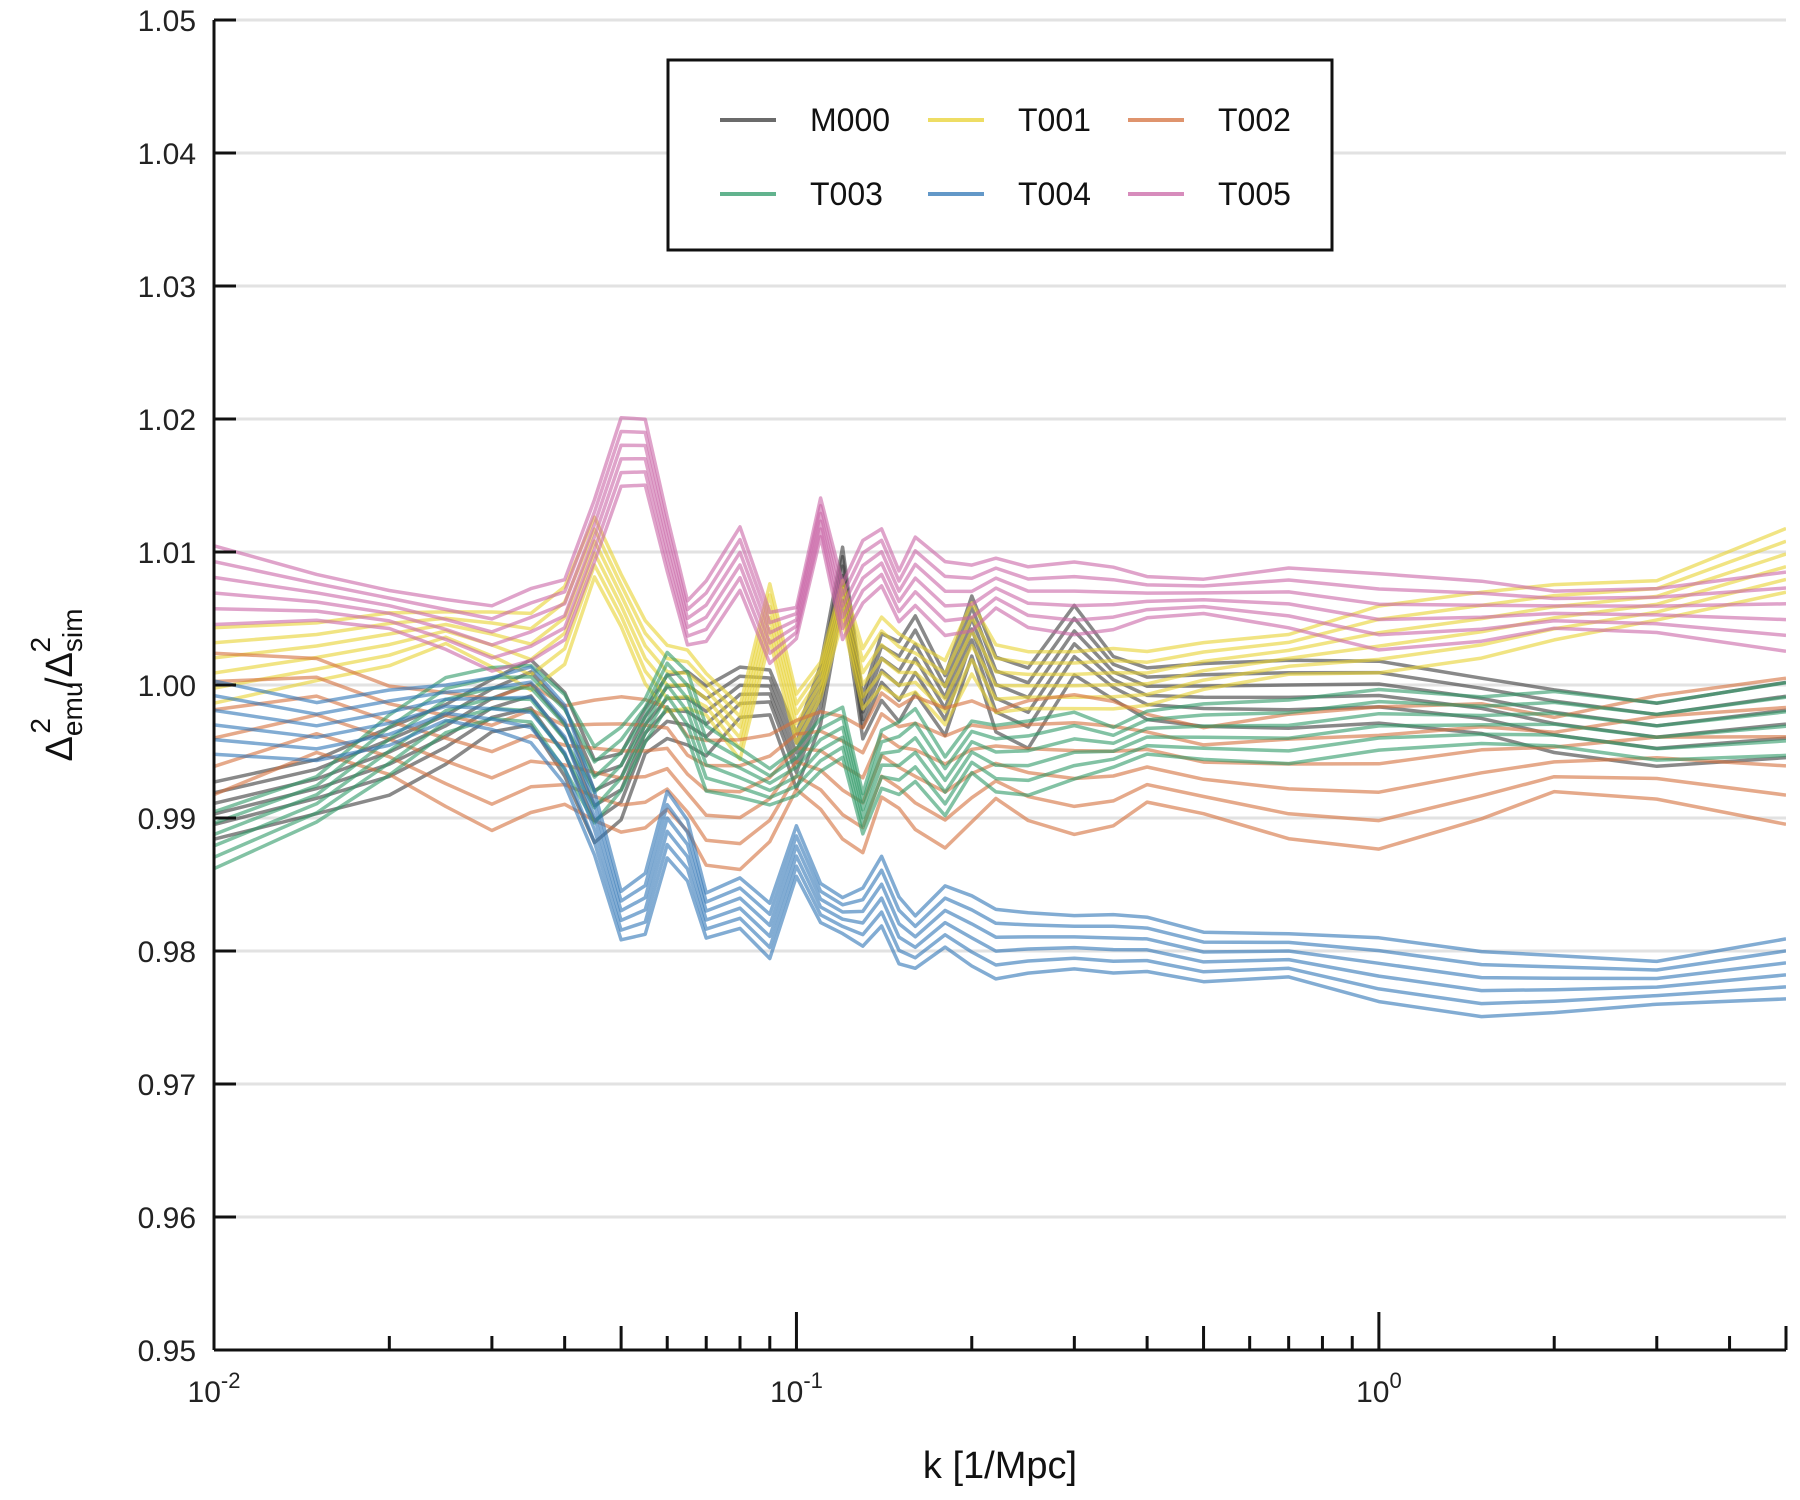 This screenshot has width=1800, height=1500. Describe the element at coordinates (40, 645) in the screenshot. I see `y-title-den-sup: 2` at that location.